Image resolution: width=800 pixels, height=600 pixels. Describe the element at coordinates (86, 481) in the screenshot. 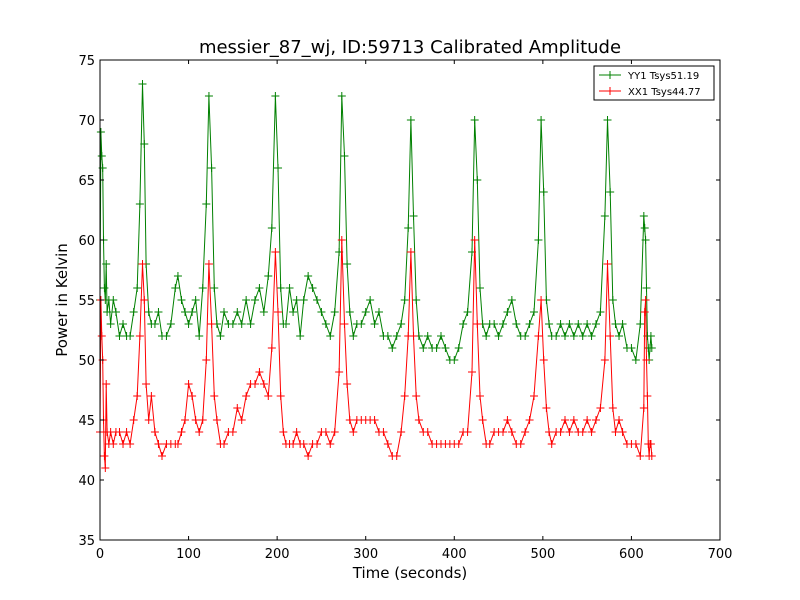

I see `y-tick-label: 40` at that location.